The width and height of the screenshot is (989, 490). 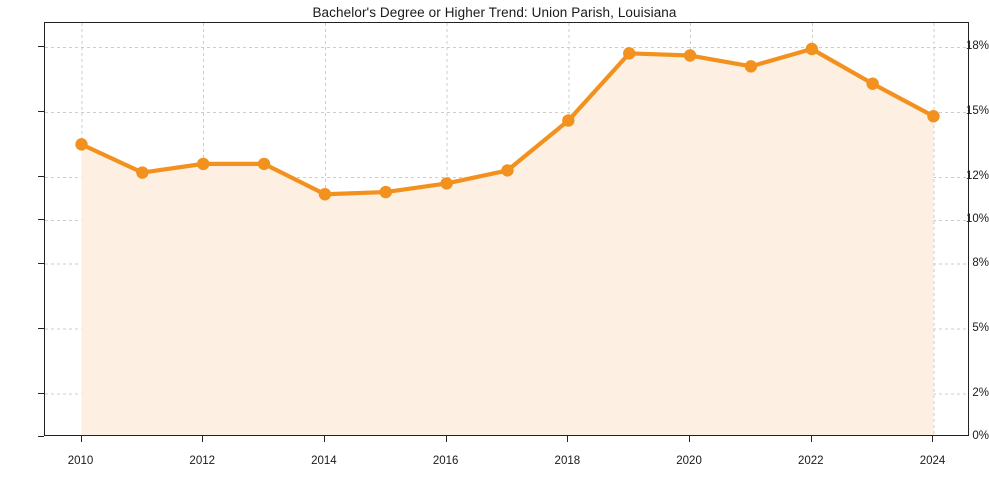 I want to click on y-axis-tick-mark, so click(x=41, y=436).